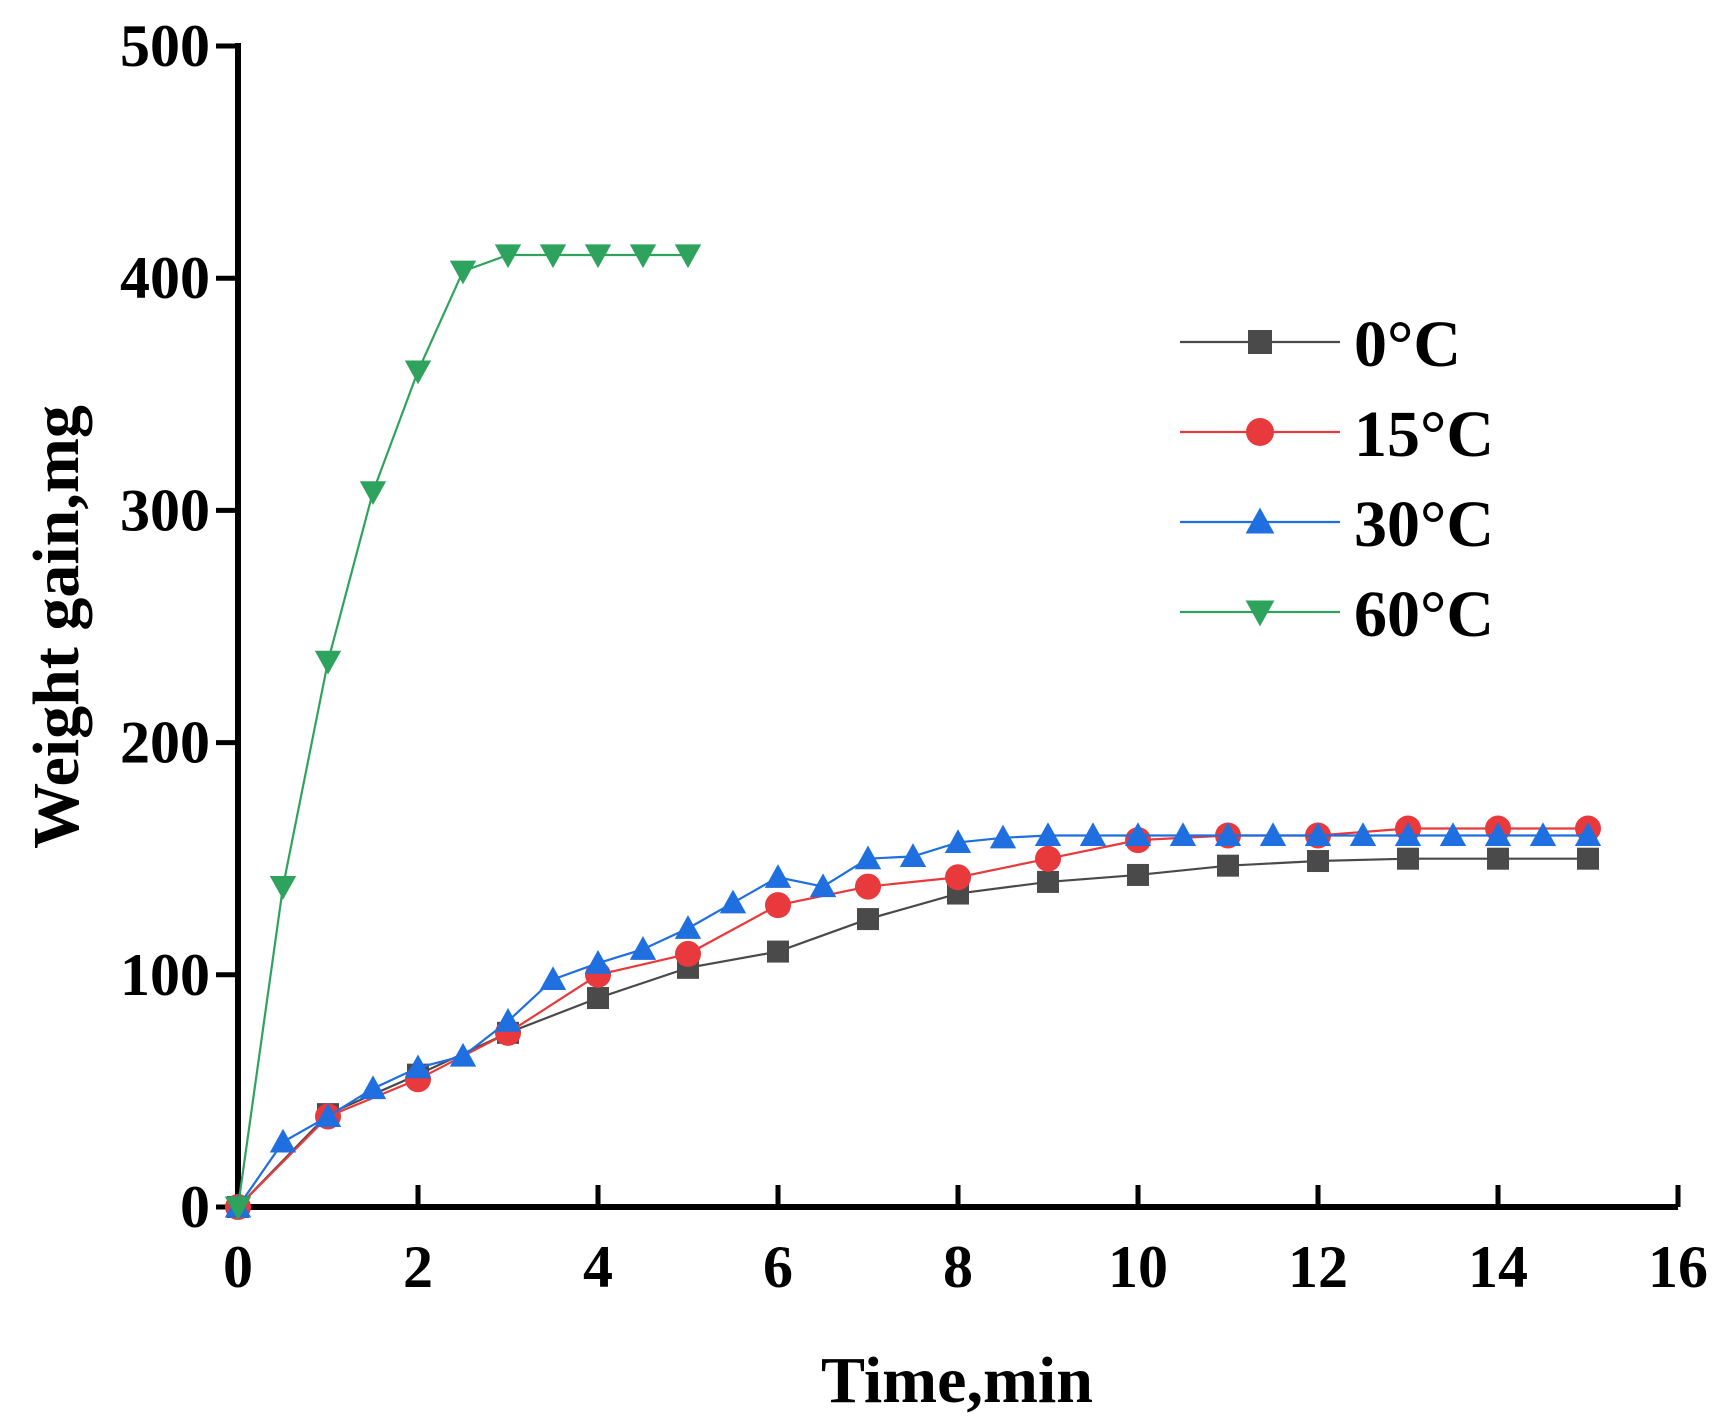 This screenshot has height=1426, width=1714. I want to click on x-tick-label: 8, so click(958, 1267).